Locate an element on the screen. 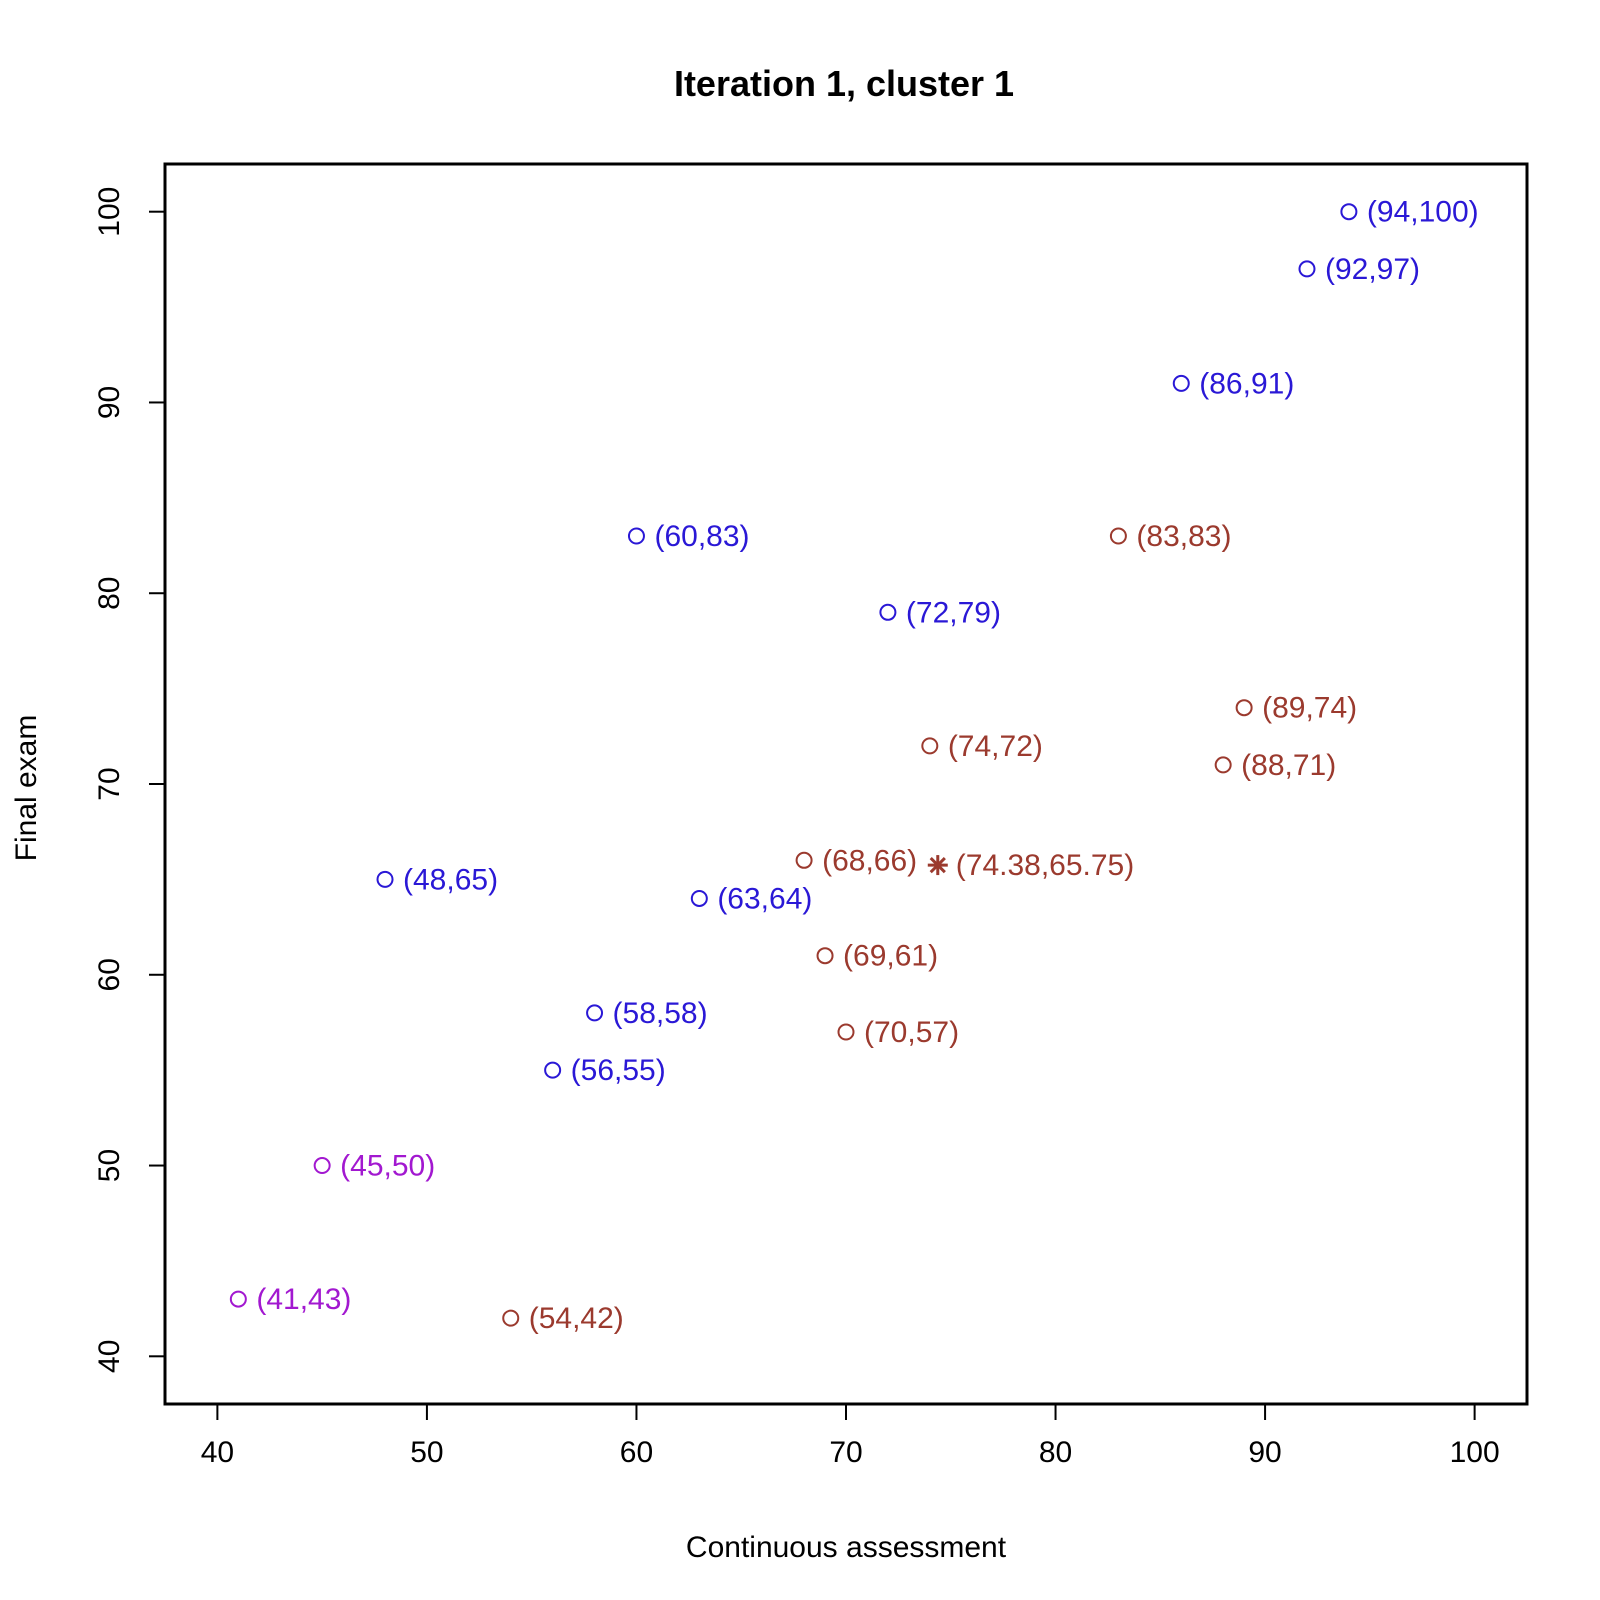 The height and width of the screenshot is (1600, 1600). data-point-label: (60,83) is located at coordinates (701, 536).